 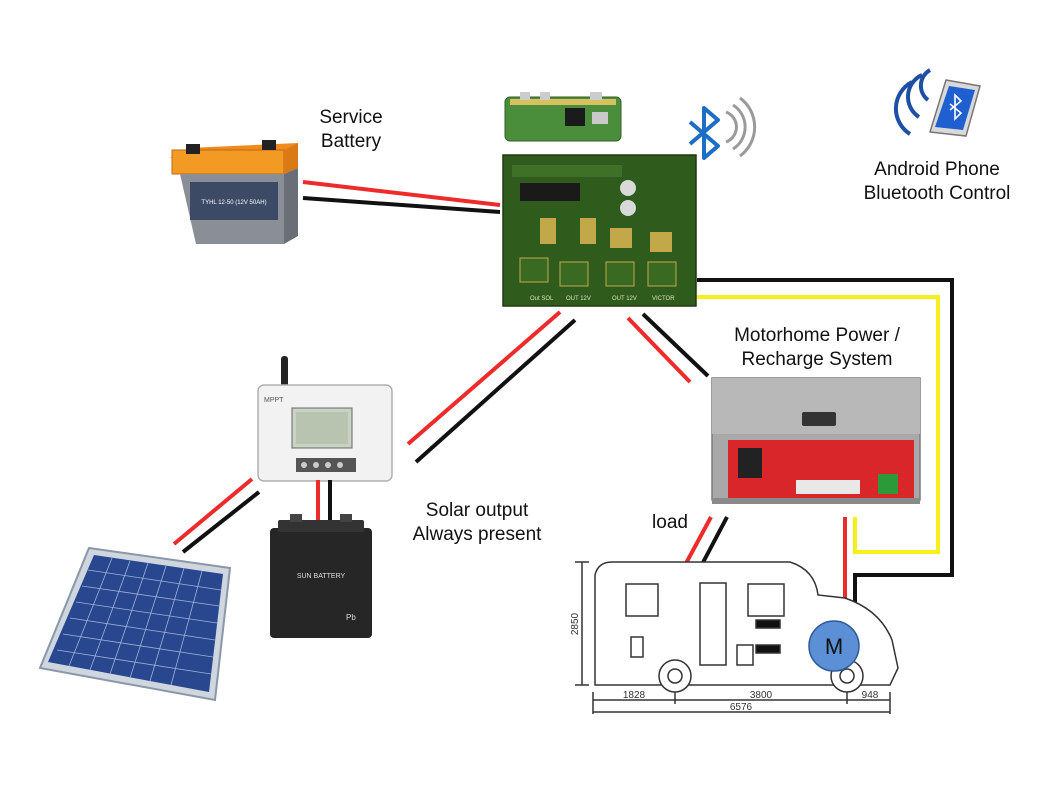 I want to click on battery-board-red-wire, so click(x=401, y=193).